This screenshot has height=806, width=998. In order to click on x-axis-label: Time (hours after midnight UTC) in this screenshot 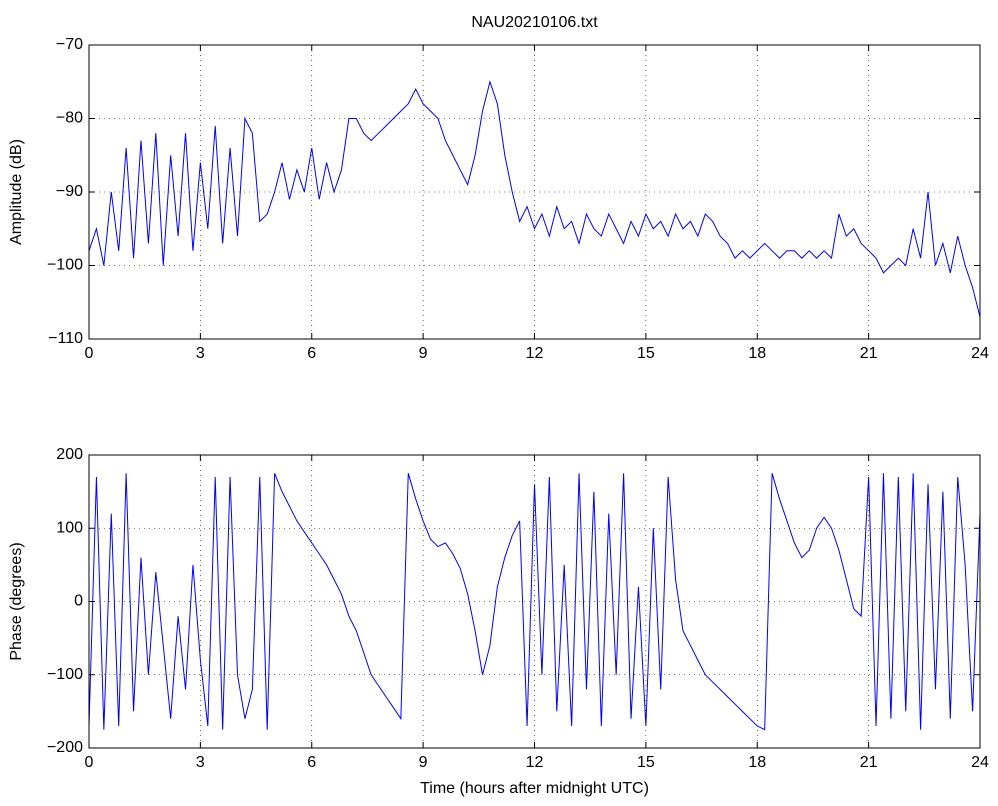, I will do `click(534, 788)`.